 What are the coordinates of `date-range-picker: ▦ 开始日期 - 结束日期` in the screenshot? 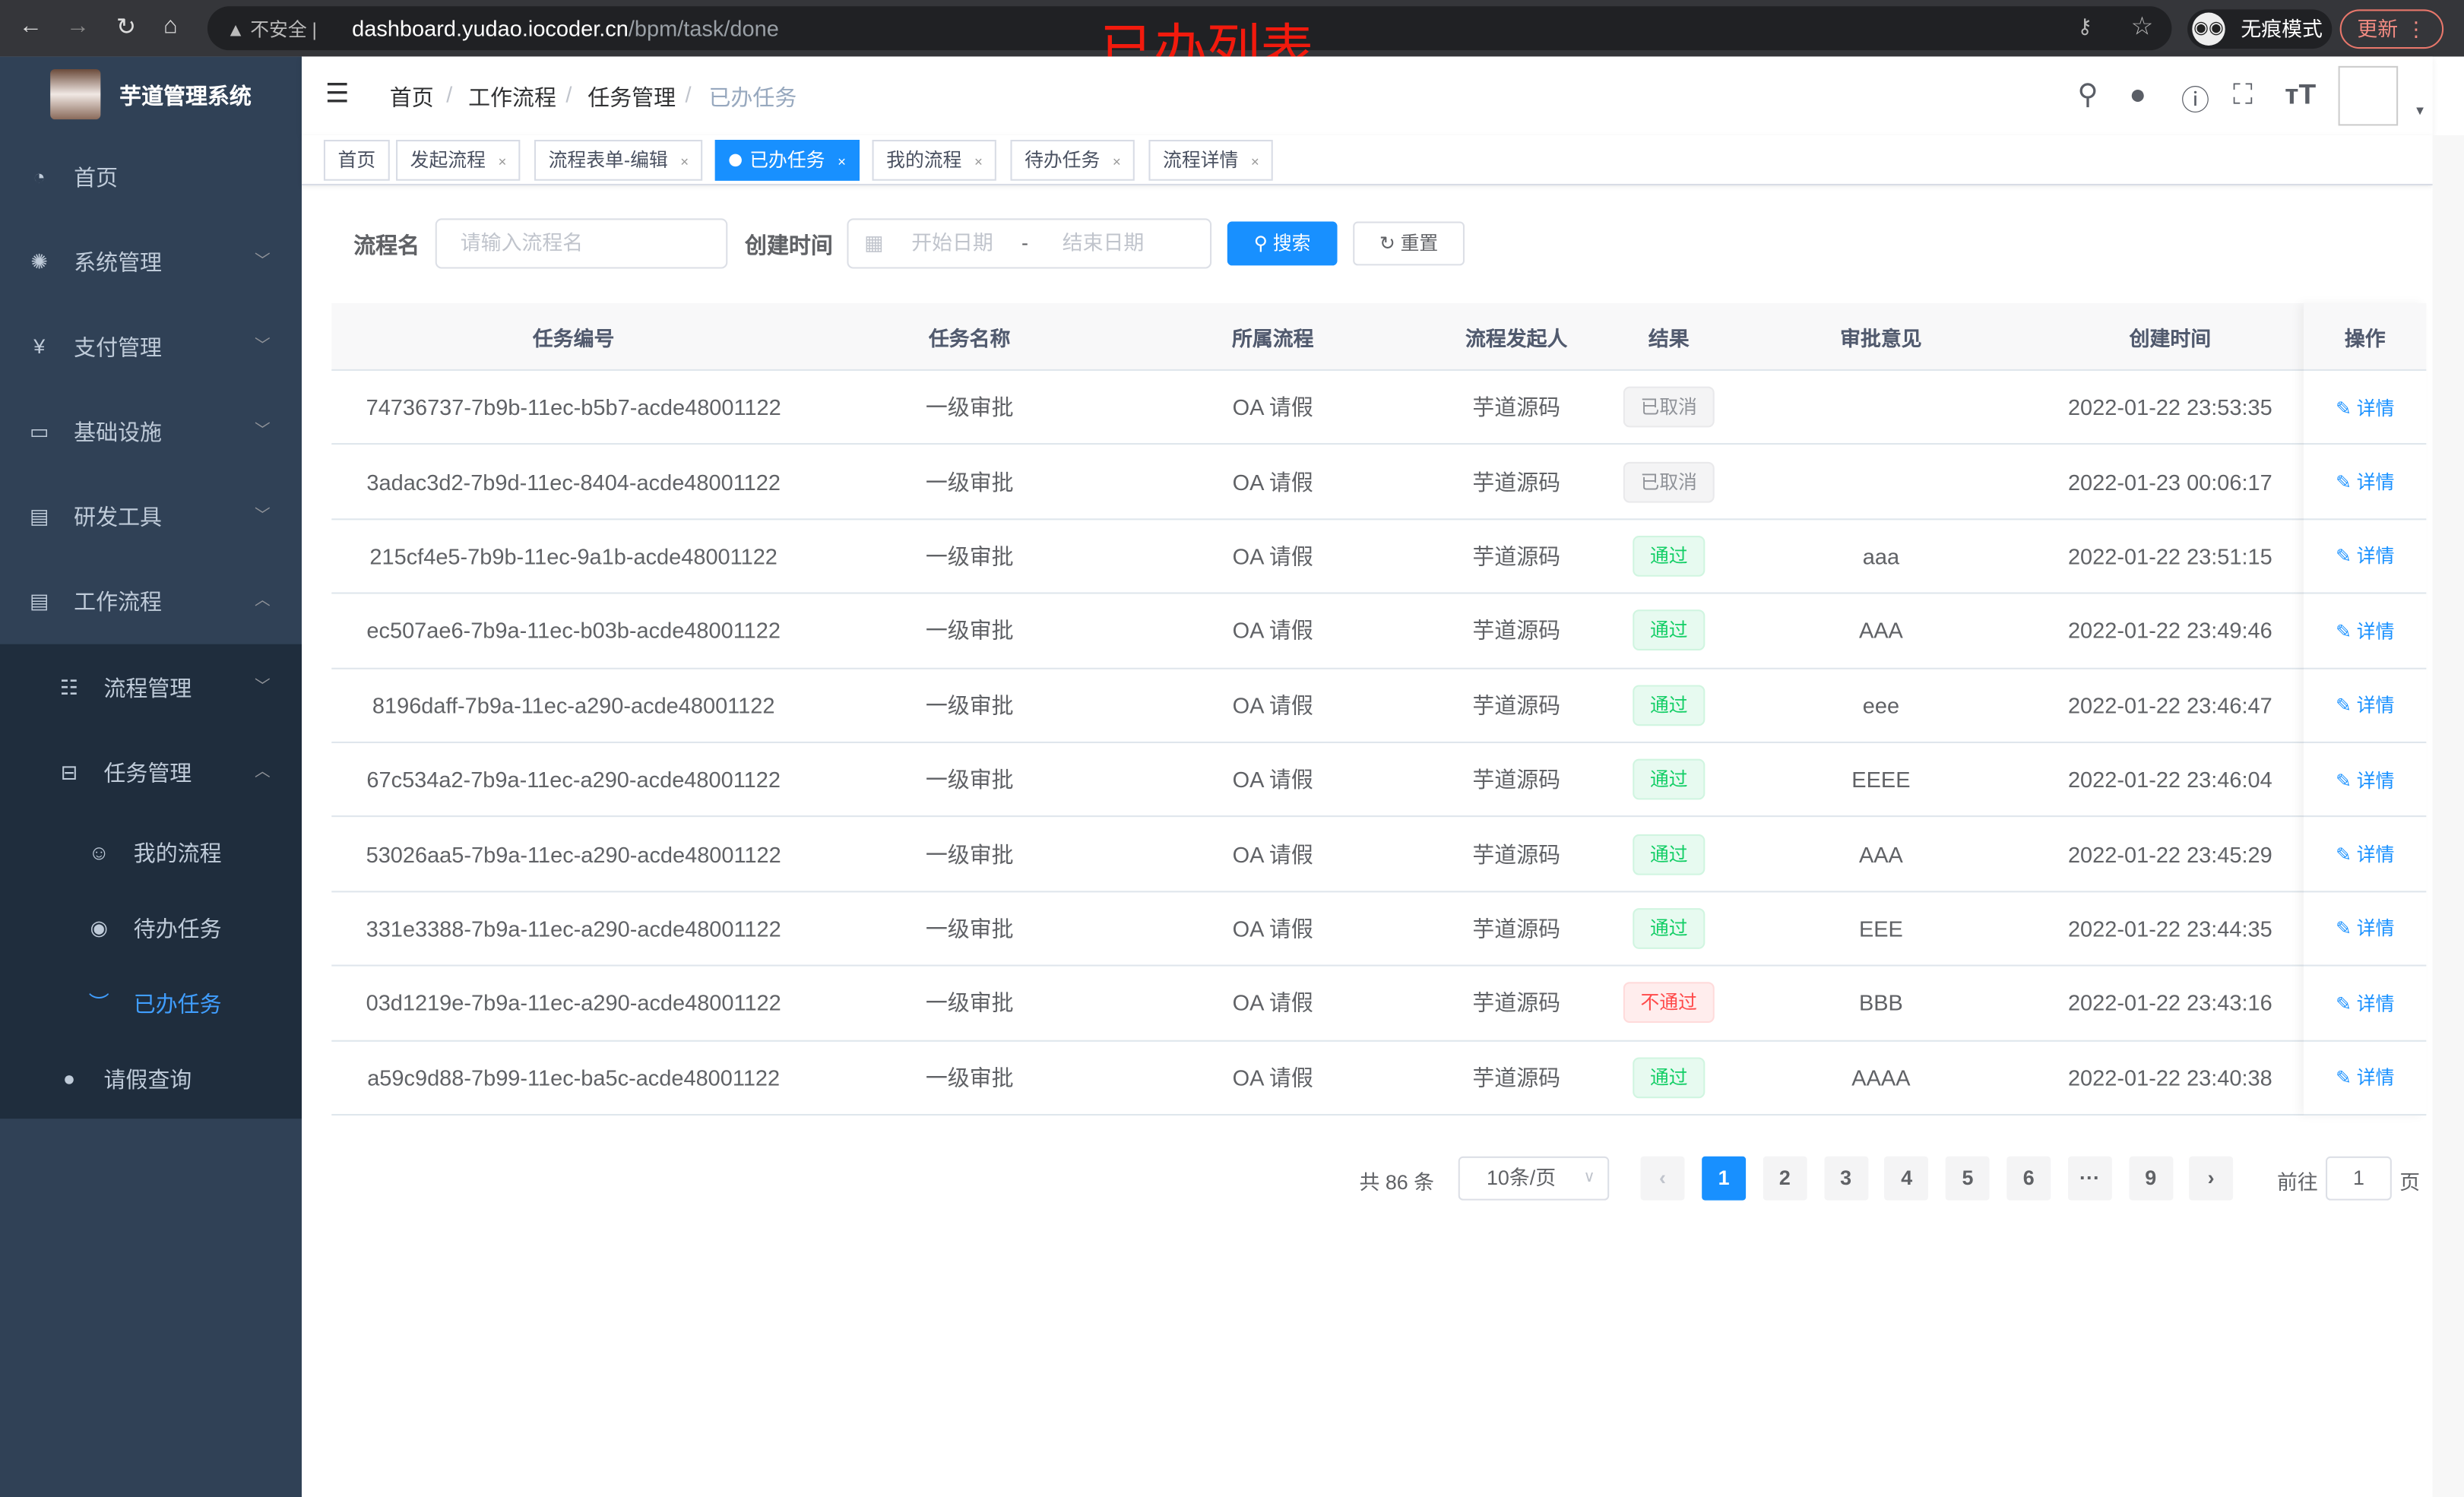 It's located at (1029, 244).